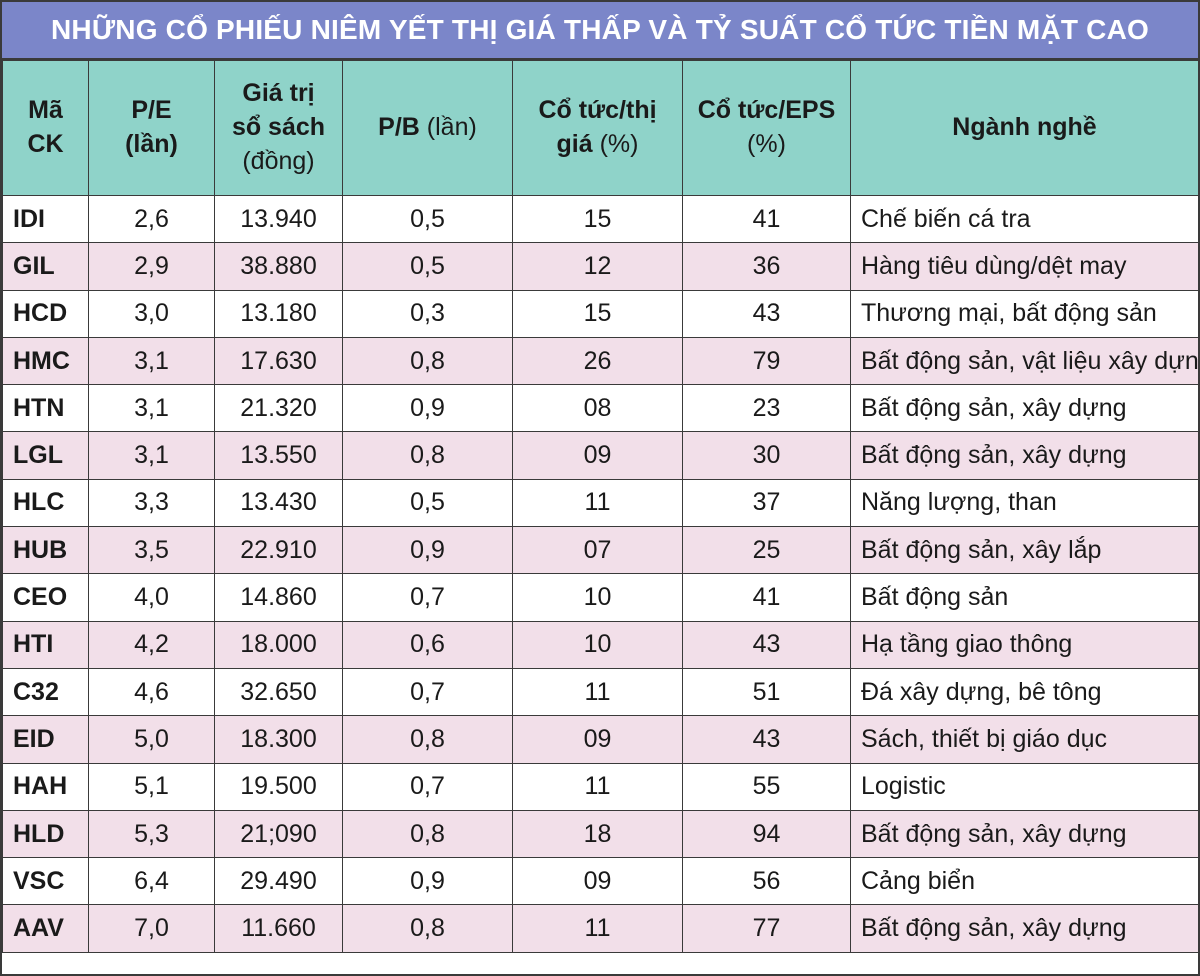 The height and width of the screenshot is (976, 1200). What do you see at coordinates (151, 550) in the screenshot?
I see `cell-pe: 3,5` at bounding box center [151, 550].